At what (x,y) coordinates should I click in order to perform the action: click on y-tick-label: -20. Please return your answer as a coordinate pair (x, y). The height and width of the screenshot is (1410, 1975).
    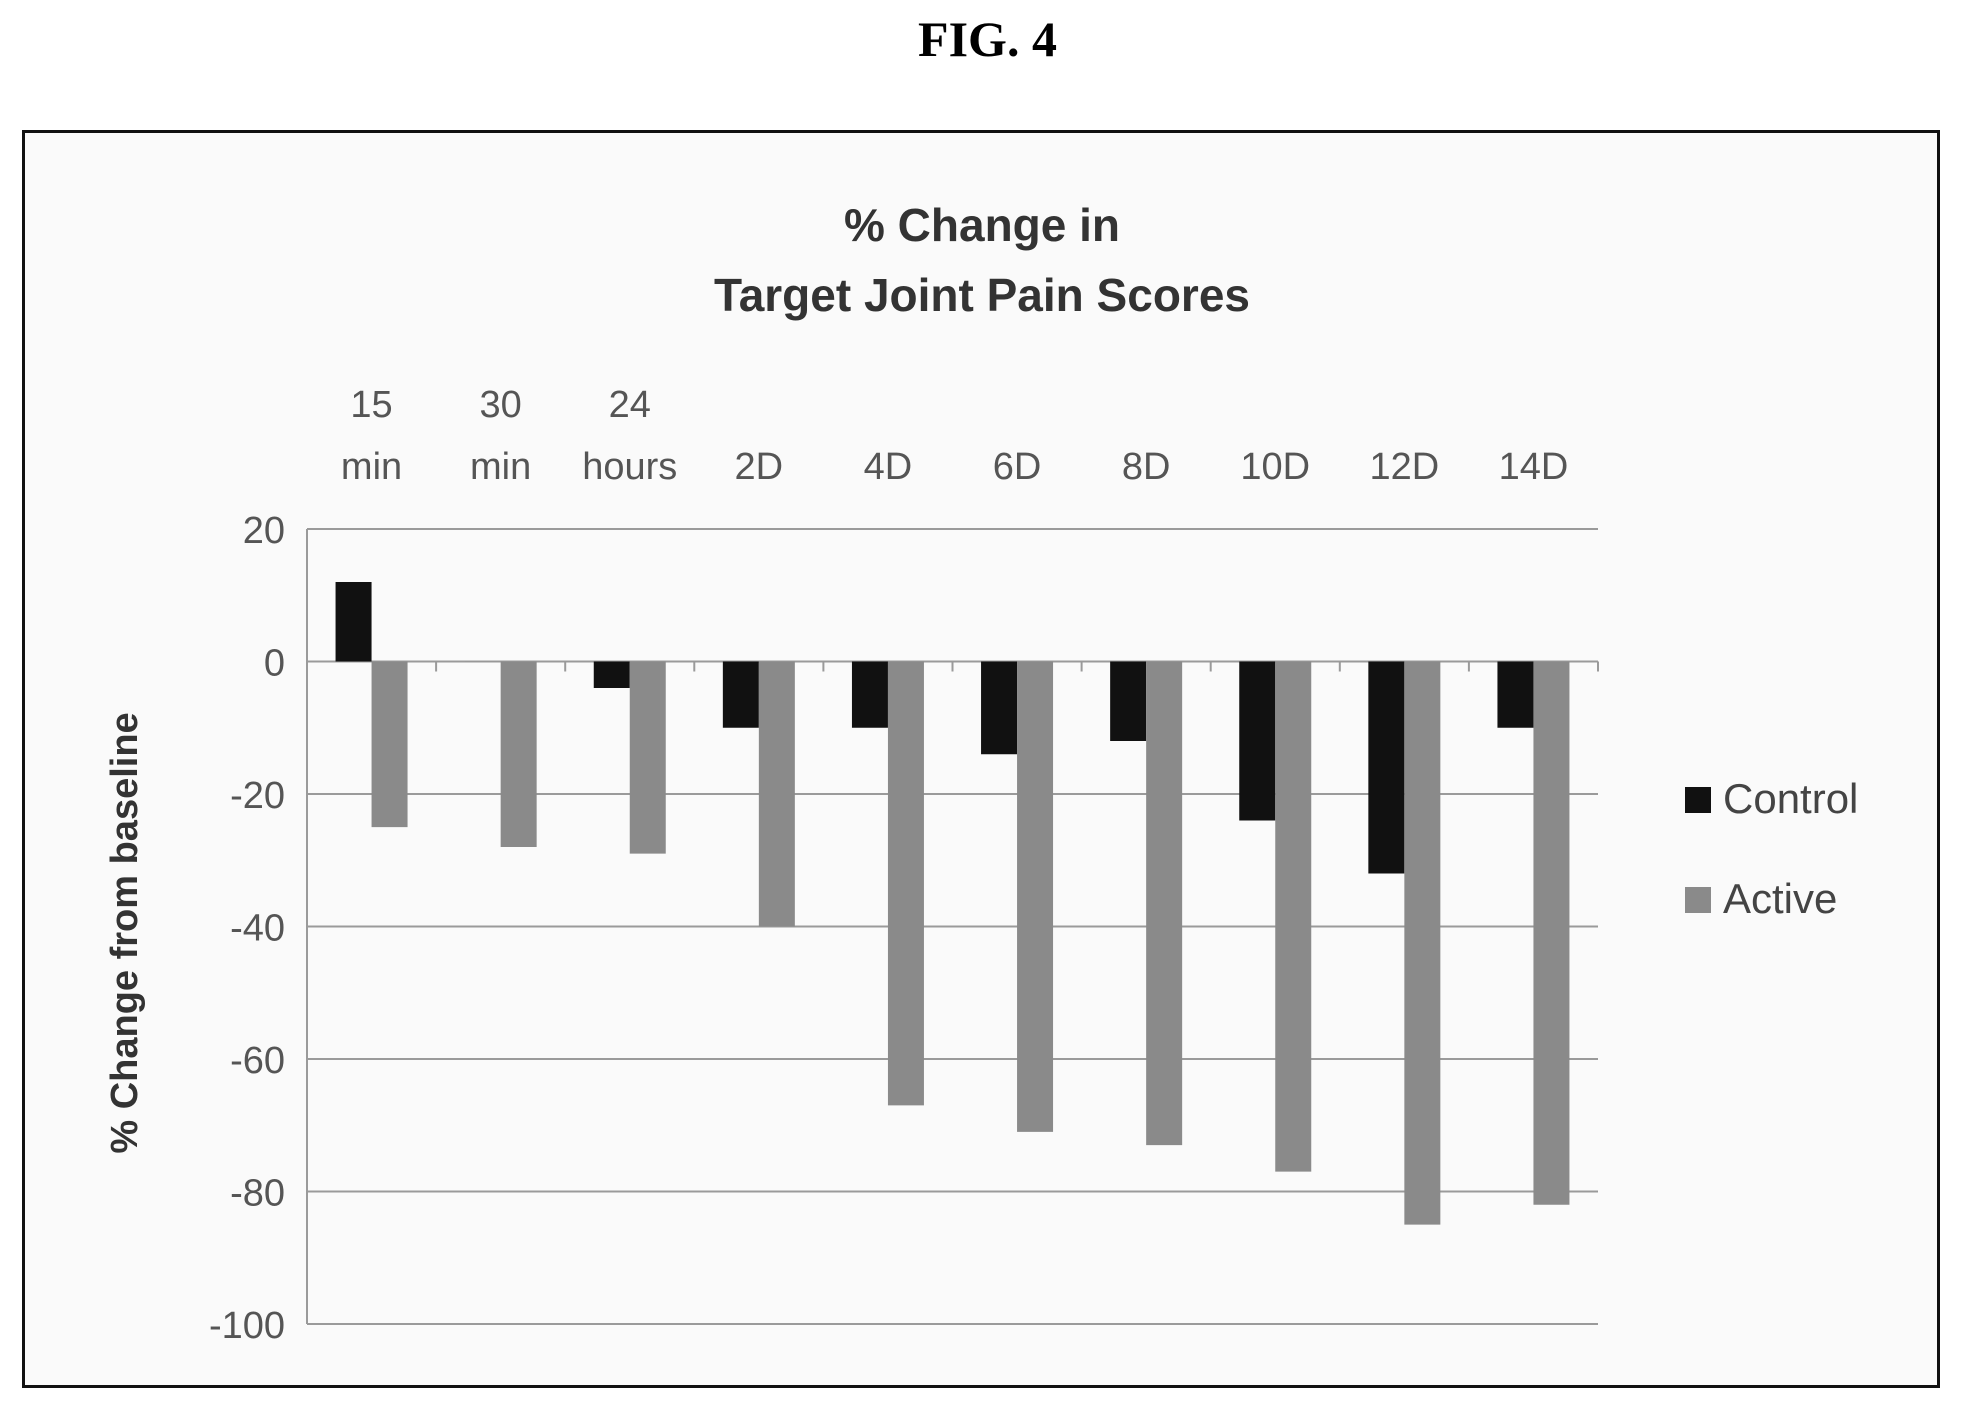
    Looking at the image, I should click on (257, 796).